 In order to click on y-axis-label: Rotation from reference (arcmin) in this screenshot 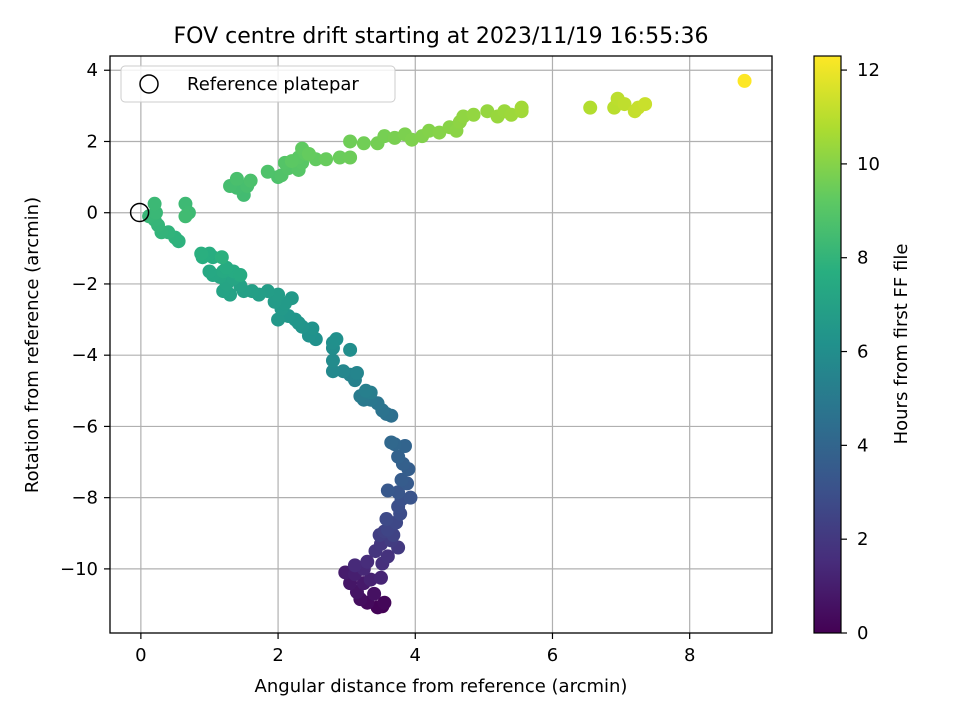, I will do `click(32, 345)`.